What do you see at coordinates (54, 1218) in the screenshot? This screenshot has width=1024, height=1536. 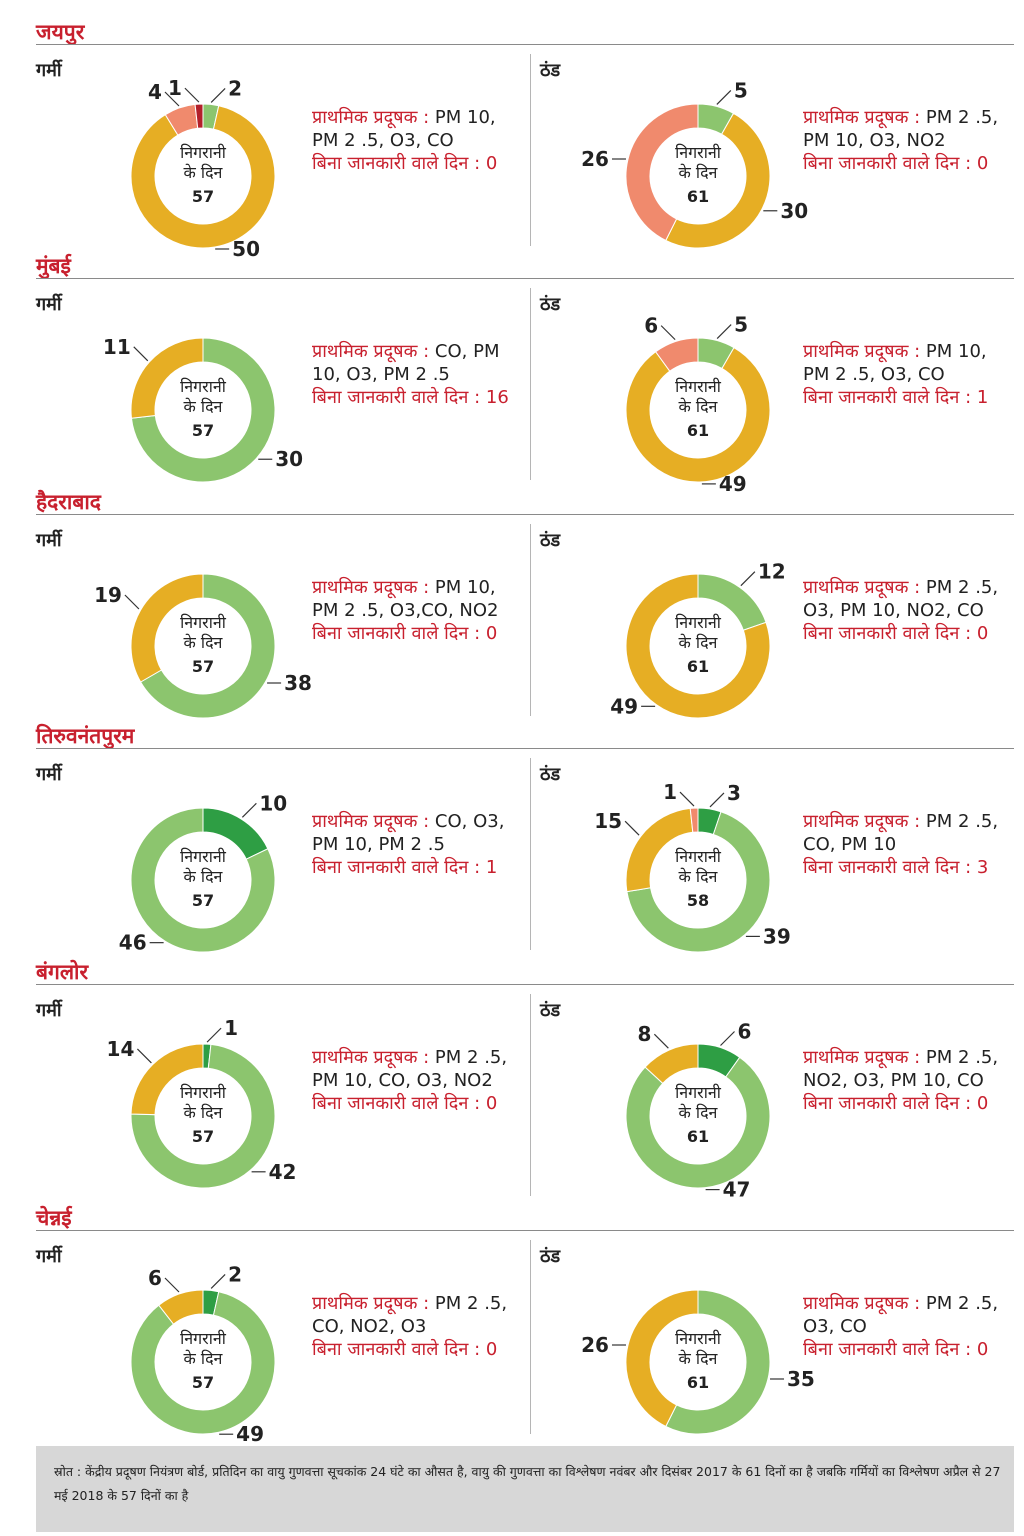 I see `city-heading-chennai: चेन्नई` at bounding box center [54, 1218].